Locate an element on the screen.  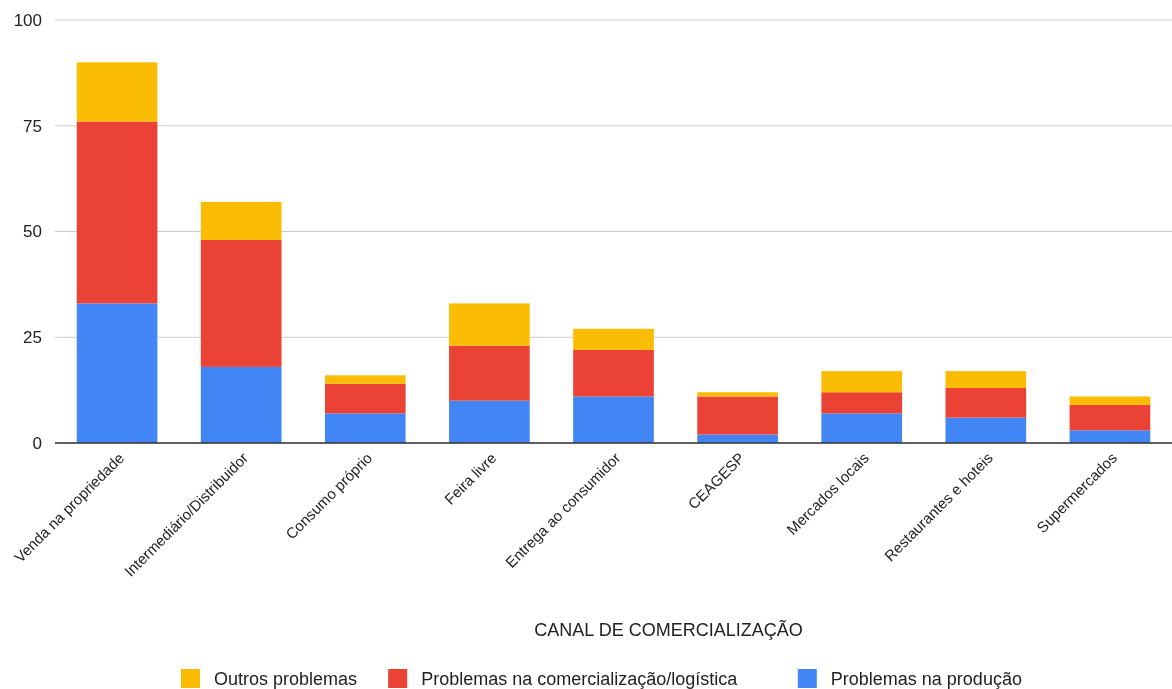
y-tick-label: 75 is located at coordinates (32, 126).